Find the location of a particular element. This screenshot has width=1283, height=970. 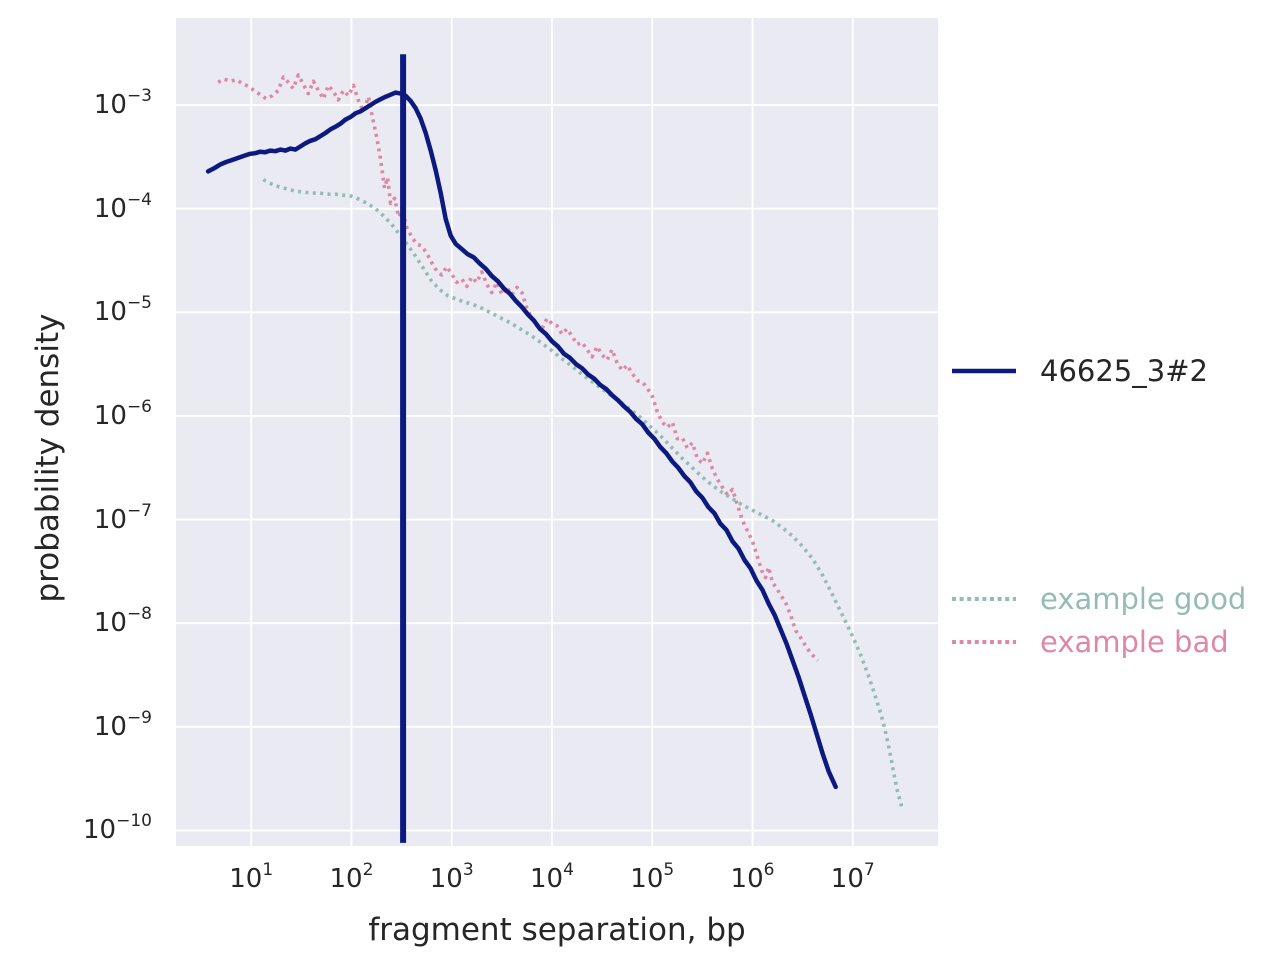

y-tick-label: 10⁻³ is located at coordinates (122, 103).